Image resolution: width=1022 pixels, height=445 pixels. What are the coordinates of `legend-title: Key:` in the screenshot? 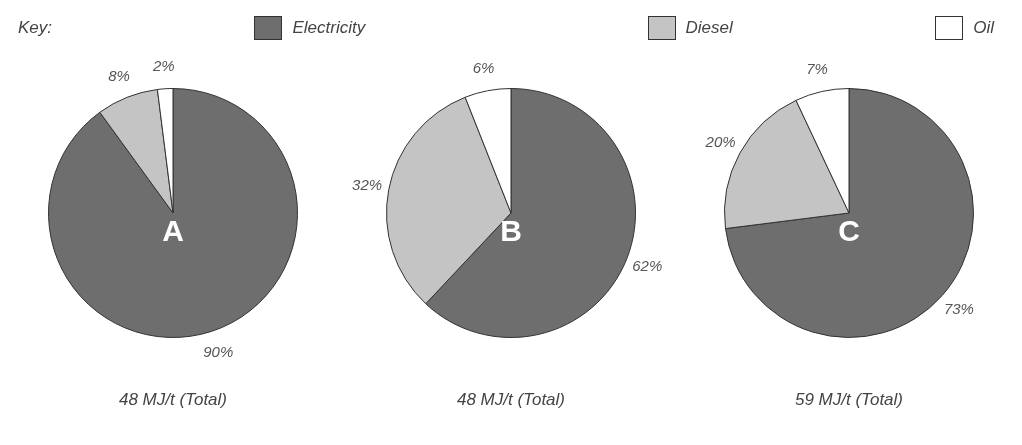 It's located at (35, 28).